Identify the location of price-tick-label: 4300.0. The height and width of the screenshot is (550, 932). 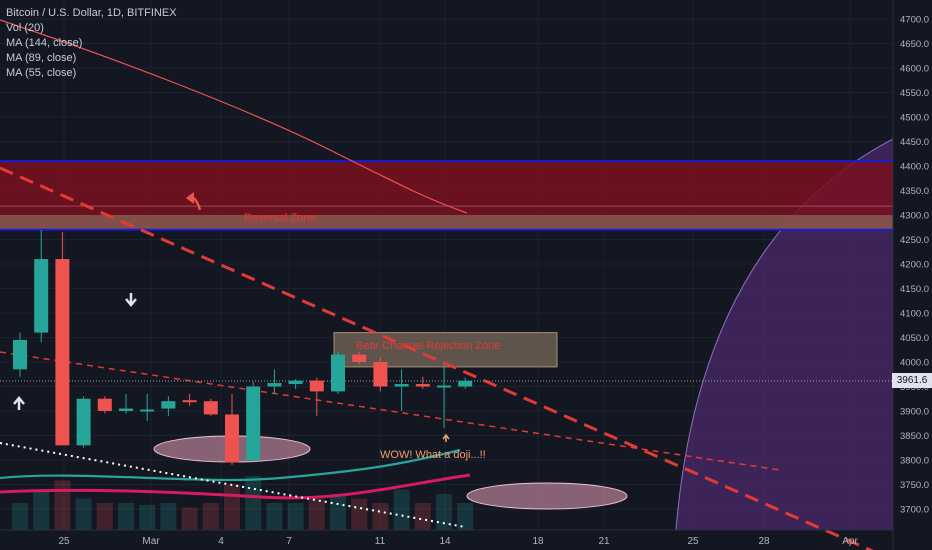
(914, 216).